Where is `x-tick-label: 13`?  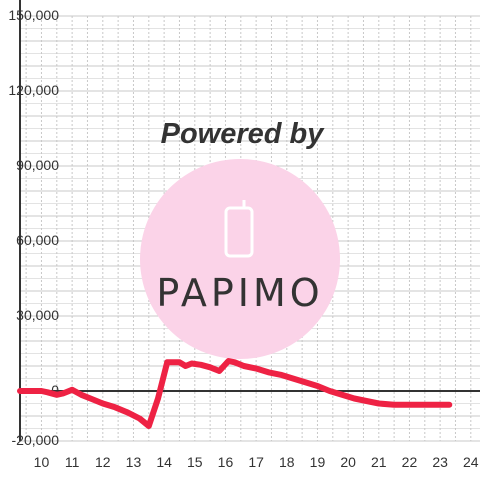
x-tick-label: 13 is located at coordinates (134, 462).